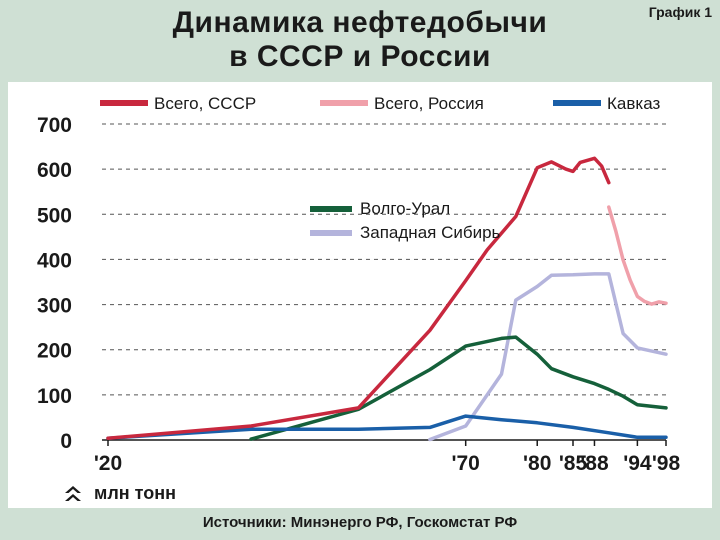  I want to click on legend-label: Всего, Россия, so click(429, 103).